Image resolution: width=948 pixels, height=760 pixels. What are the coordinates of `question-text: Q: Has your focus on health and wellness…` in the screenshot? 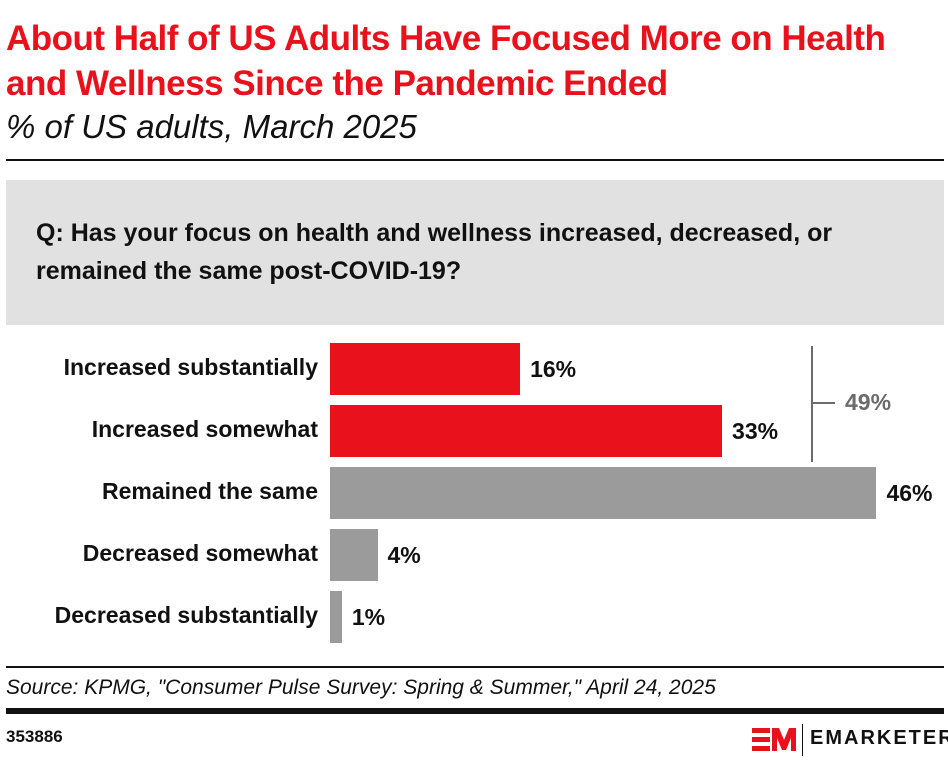 It's located at (434, 252).